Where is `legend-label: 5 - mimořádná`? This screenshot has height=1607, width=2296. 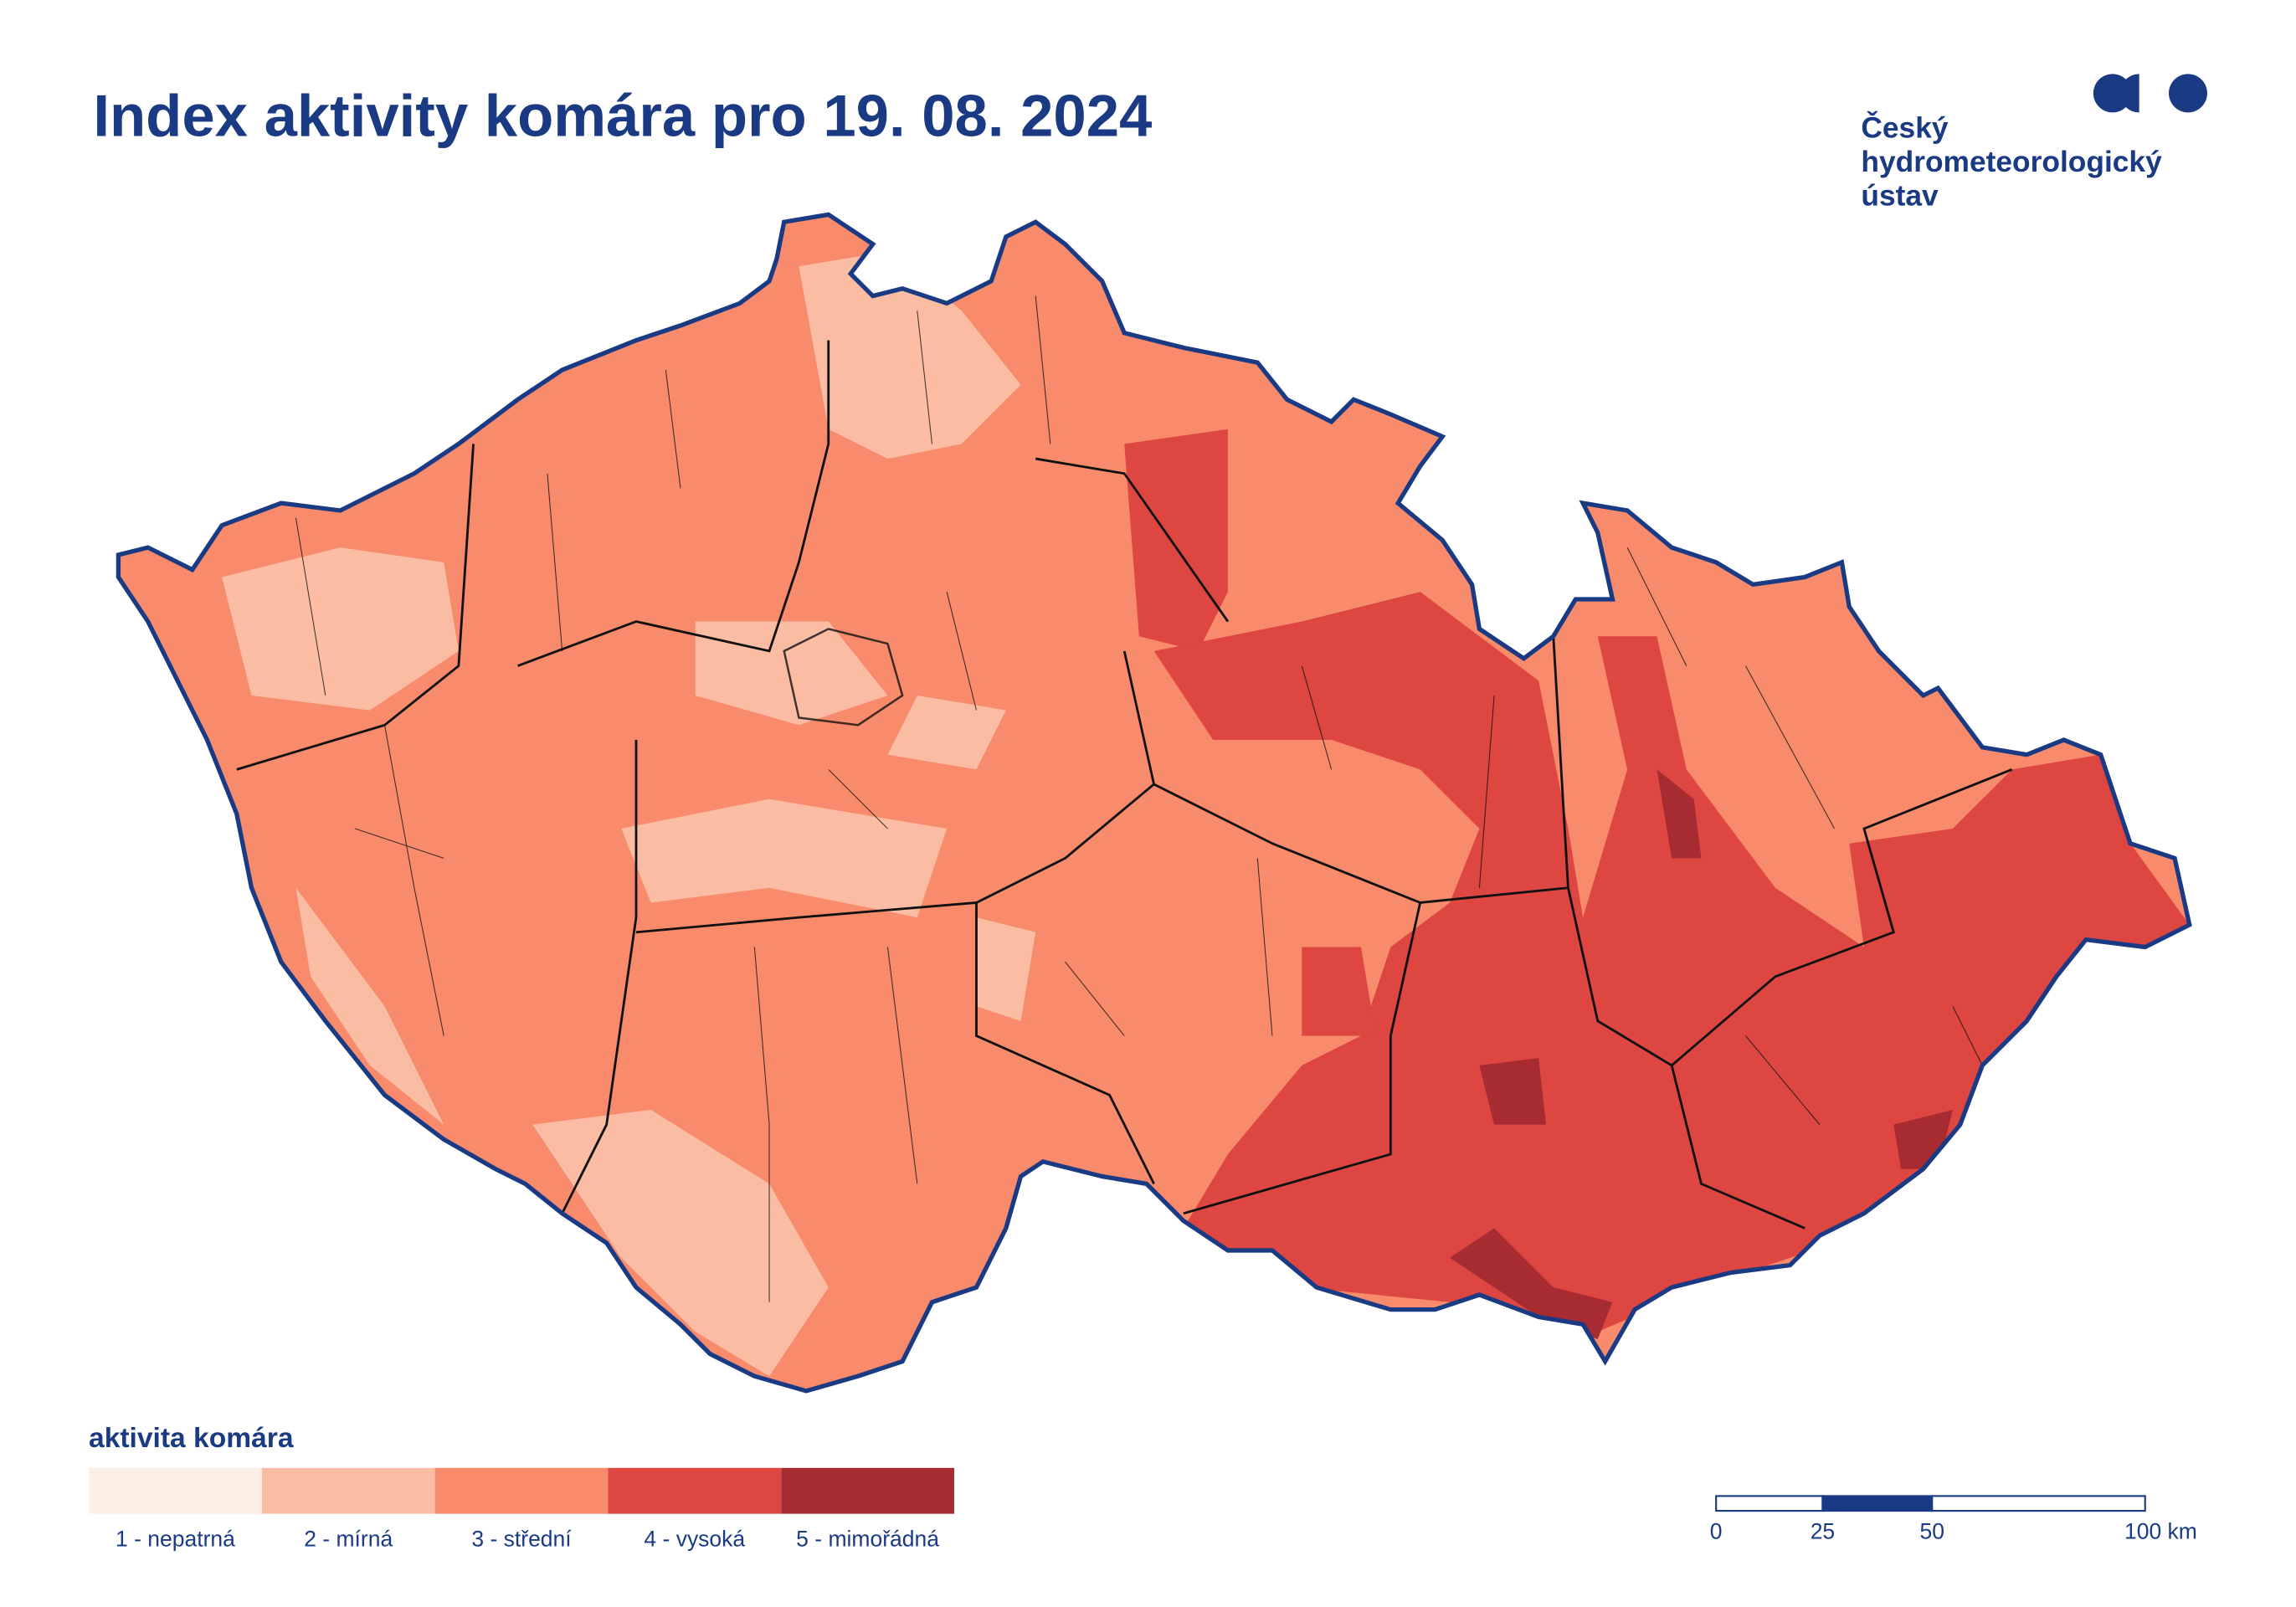
legend-label: 5 - mimořádná is located at coordinates (867, 1539).